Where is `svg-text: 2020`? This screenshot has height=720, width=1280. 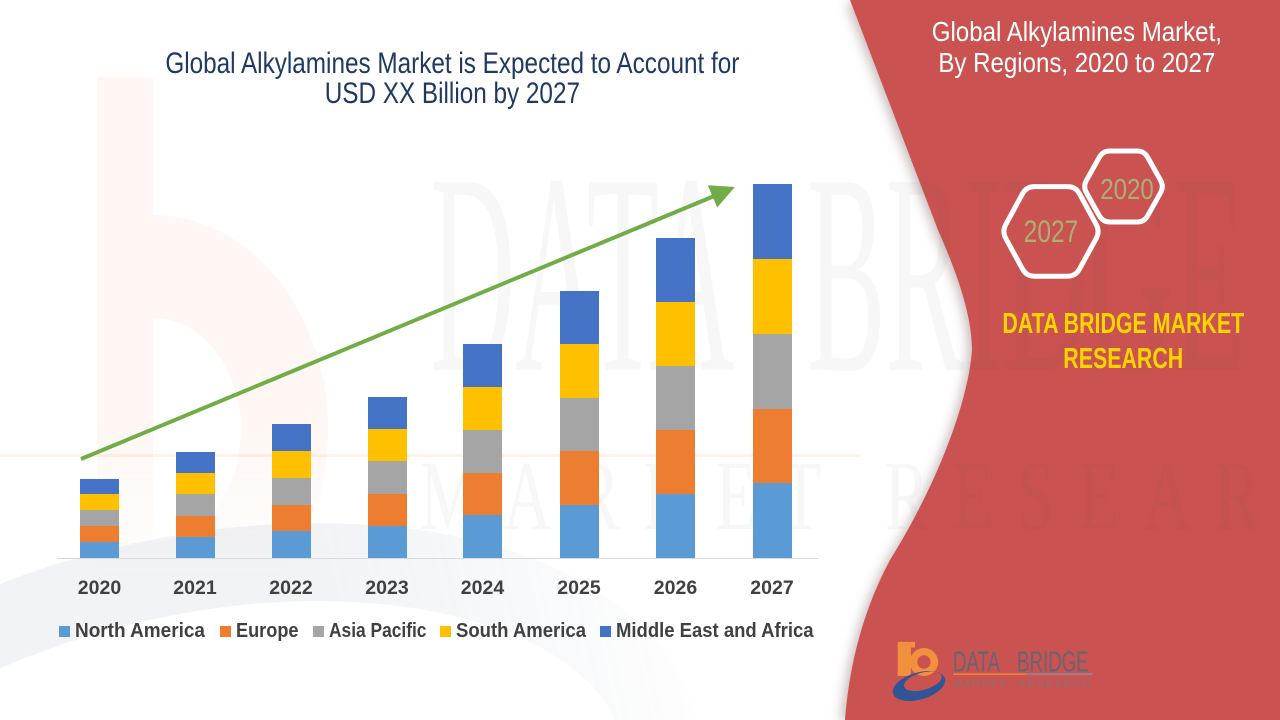 svg-text: 2020 is located at coordinates (1127, 189).